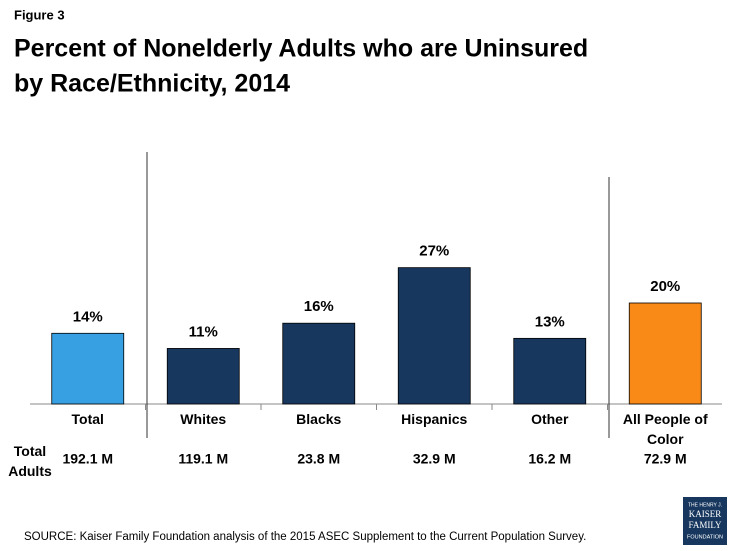 The image size is (735, 551). I want to click on value-label: 20%, so click(665, 286).